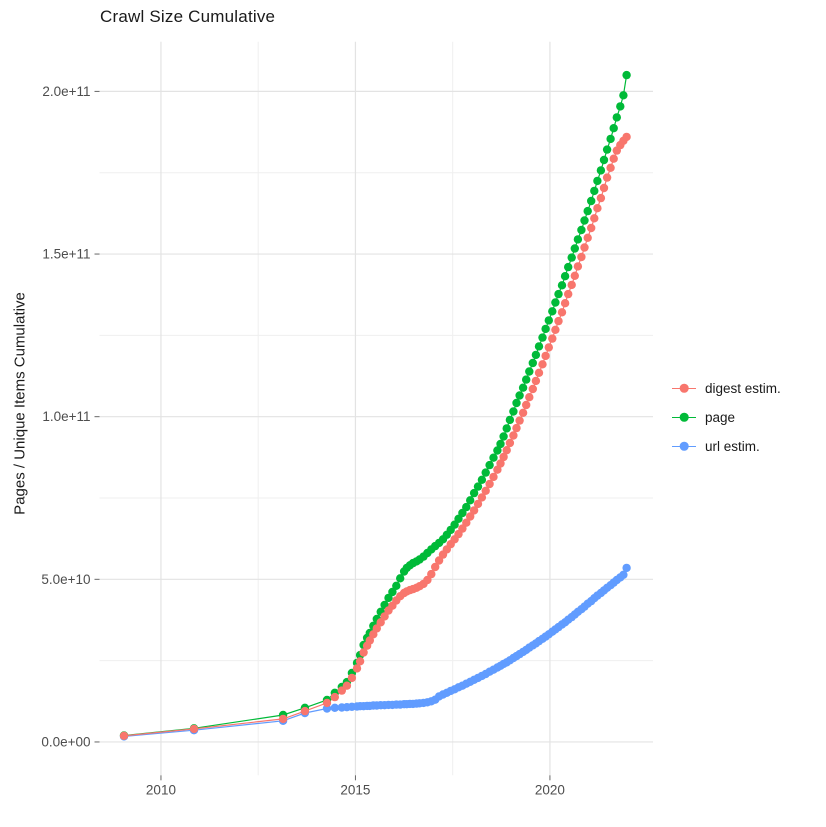 The height and width of the screenshot is (827, 826). What do you see at coordinates (65, 579) in the screenshot?
I see `y-tick-label: 5.0e+10` at bounding box center [65, 579].